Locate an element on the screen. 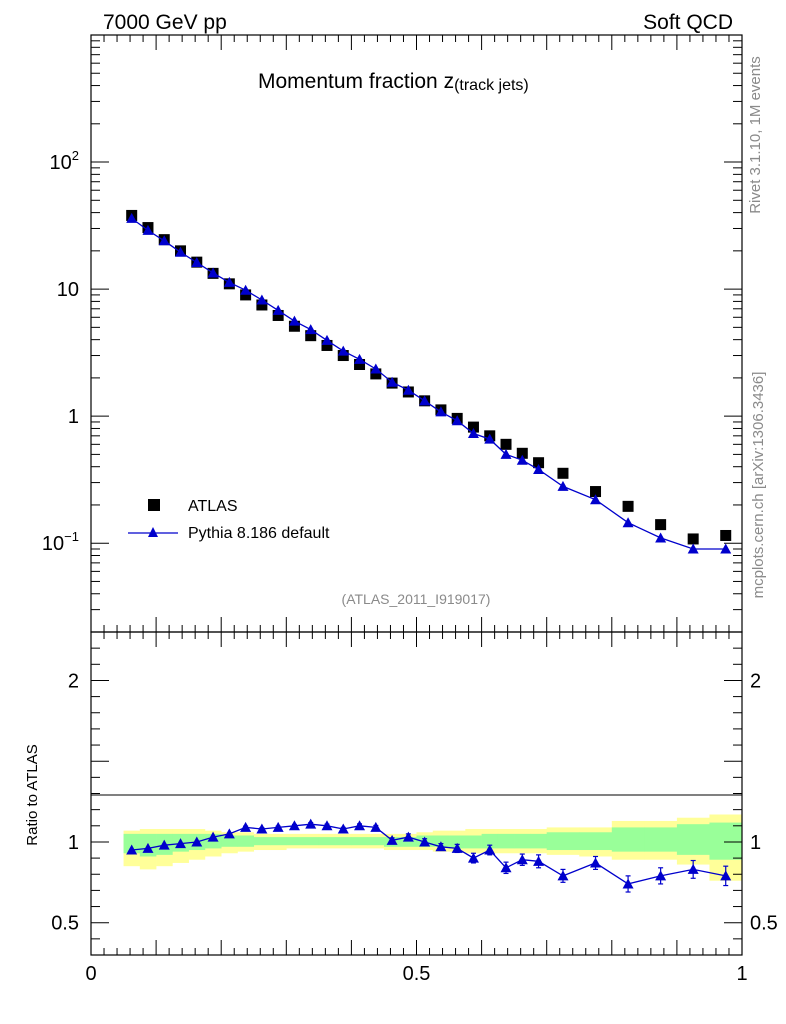  ratio-line is located at coordinates (428, 854).